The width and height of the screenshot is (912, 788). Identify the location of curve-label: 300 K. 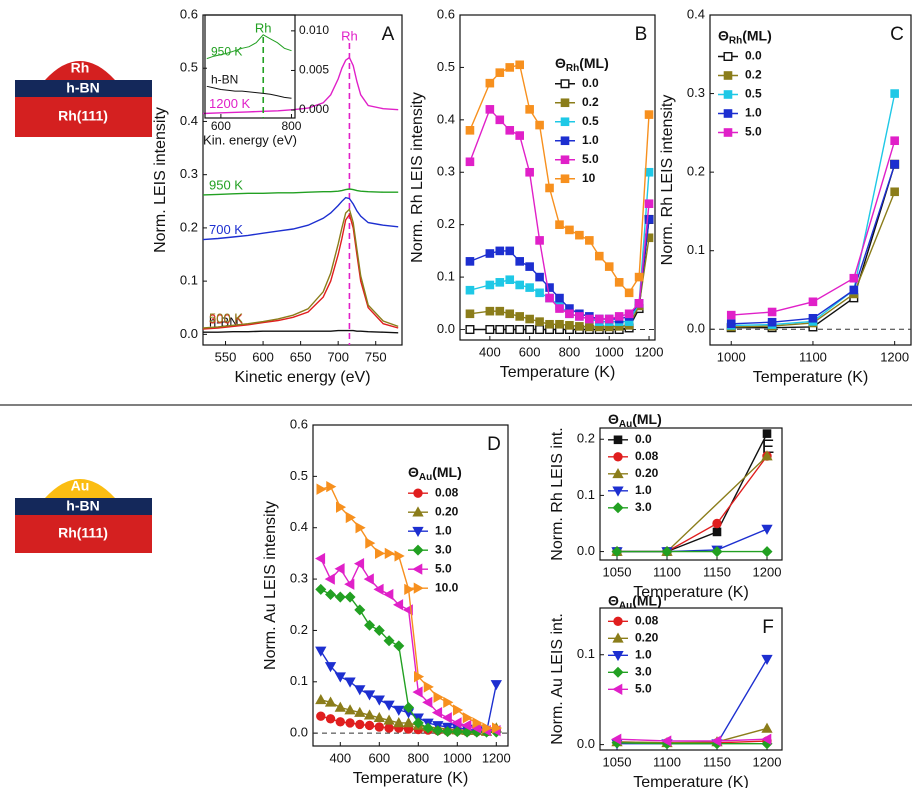
(226, 318).